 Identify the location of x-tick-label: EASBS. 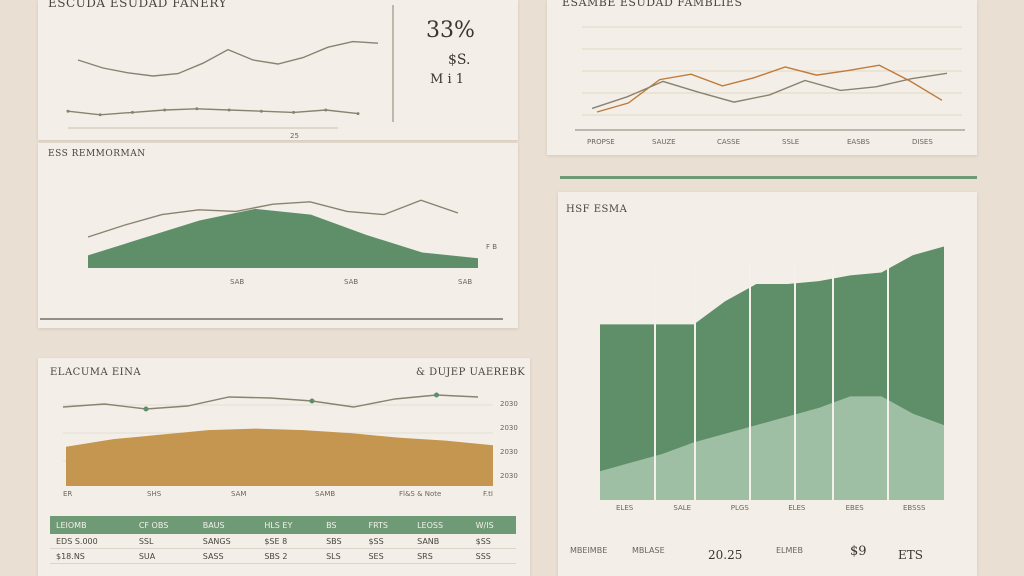
(858, 142).